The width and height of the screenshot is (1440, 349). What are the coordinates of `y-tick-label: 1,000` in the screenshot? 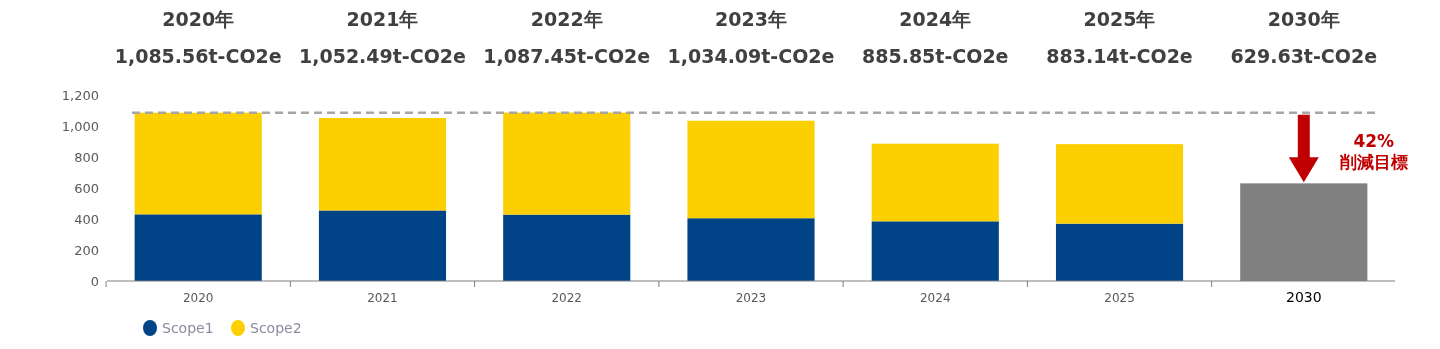 It's located at (80, 126).